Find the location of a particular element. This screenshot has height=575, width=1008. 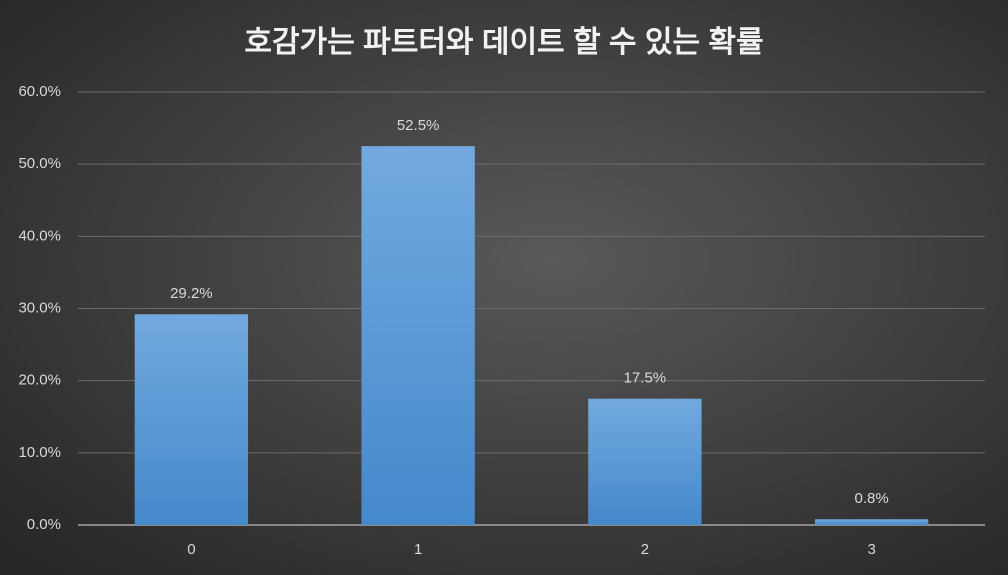

data-label: 52.5% is located at coordinates (418, 125).